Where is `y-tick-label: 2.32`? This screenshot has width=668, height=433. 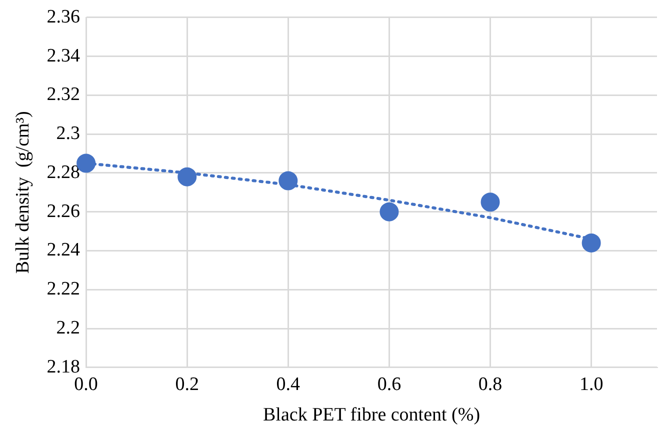
y-tick-label: 2.32 is located at coordinates (63, 95).